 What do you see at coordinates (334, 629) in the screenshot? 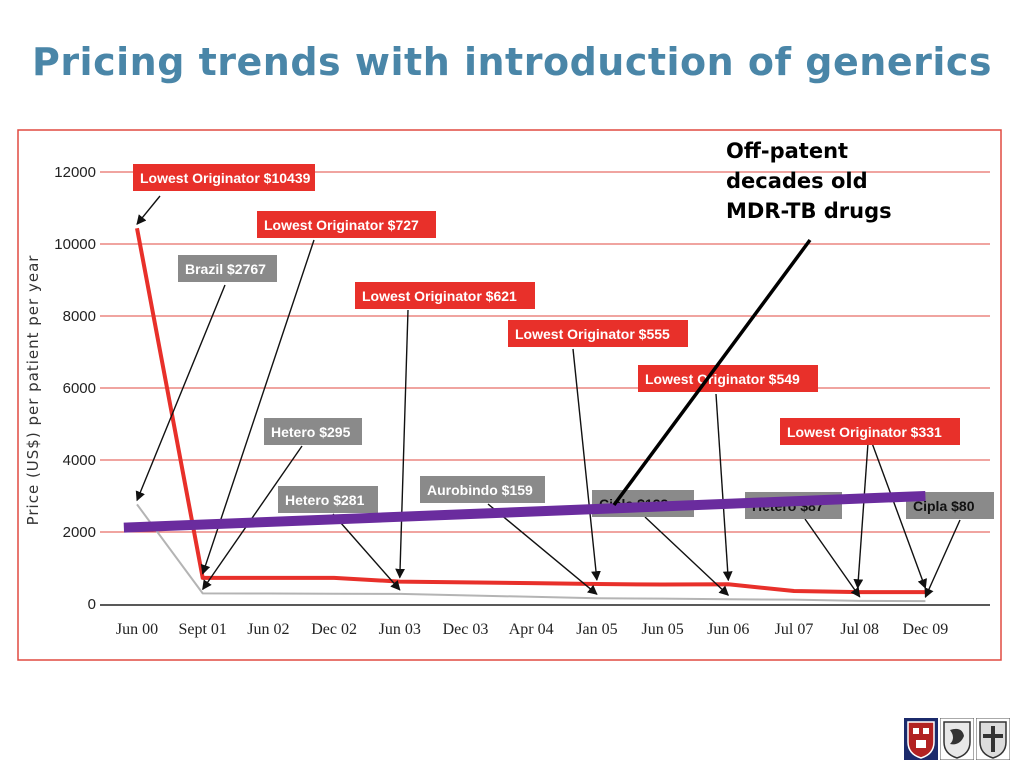
I see `x-tick-label-3: Dec 02` at bounding box center [334, 629].